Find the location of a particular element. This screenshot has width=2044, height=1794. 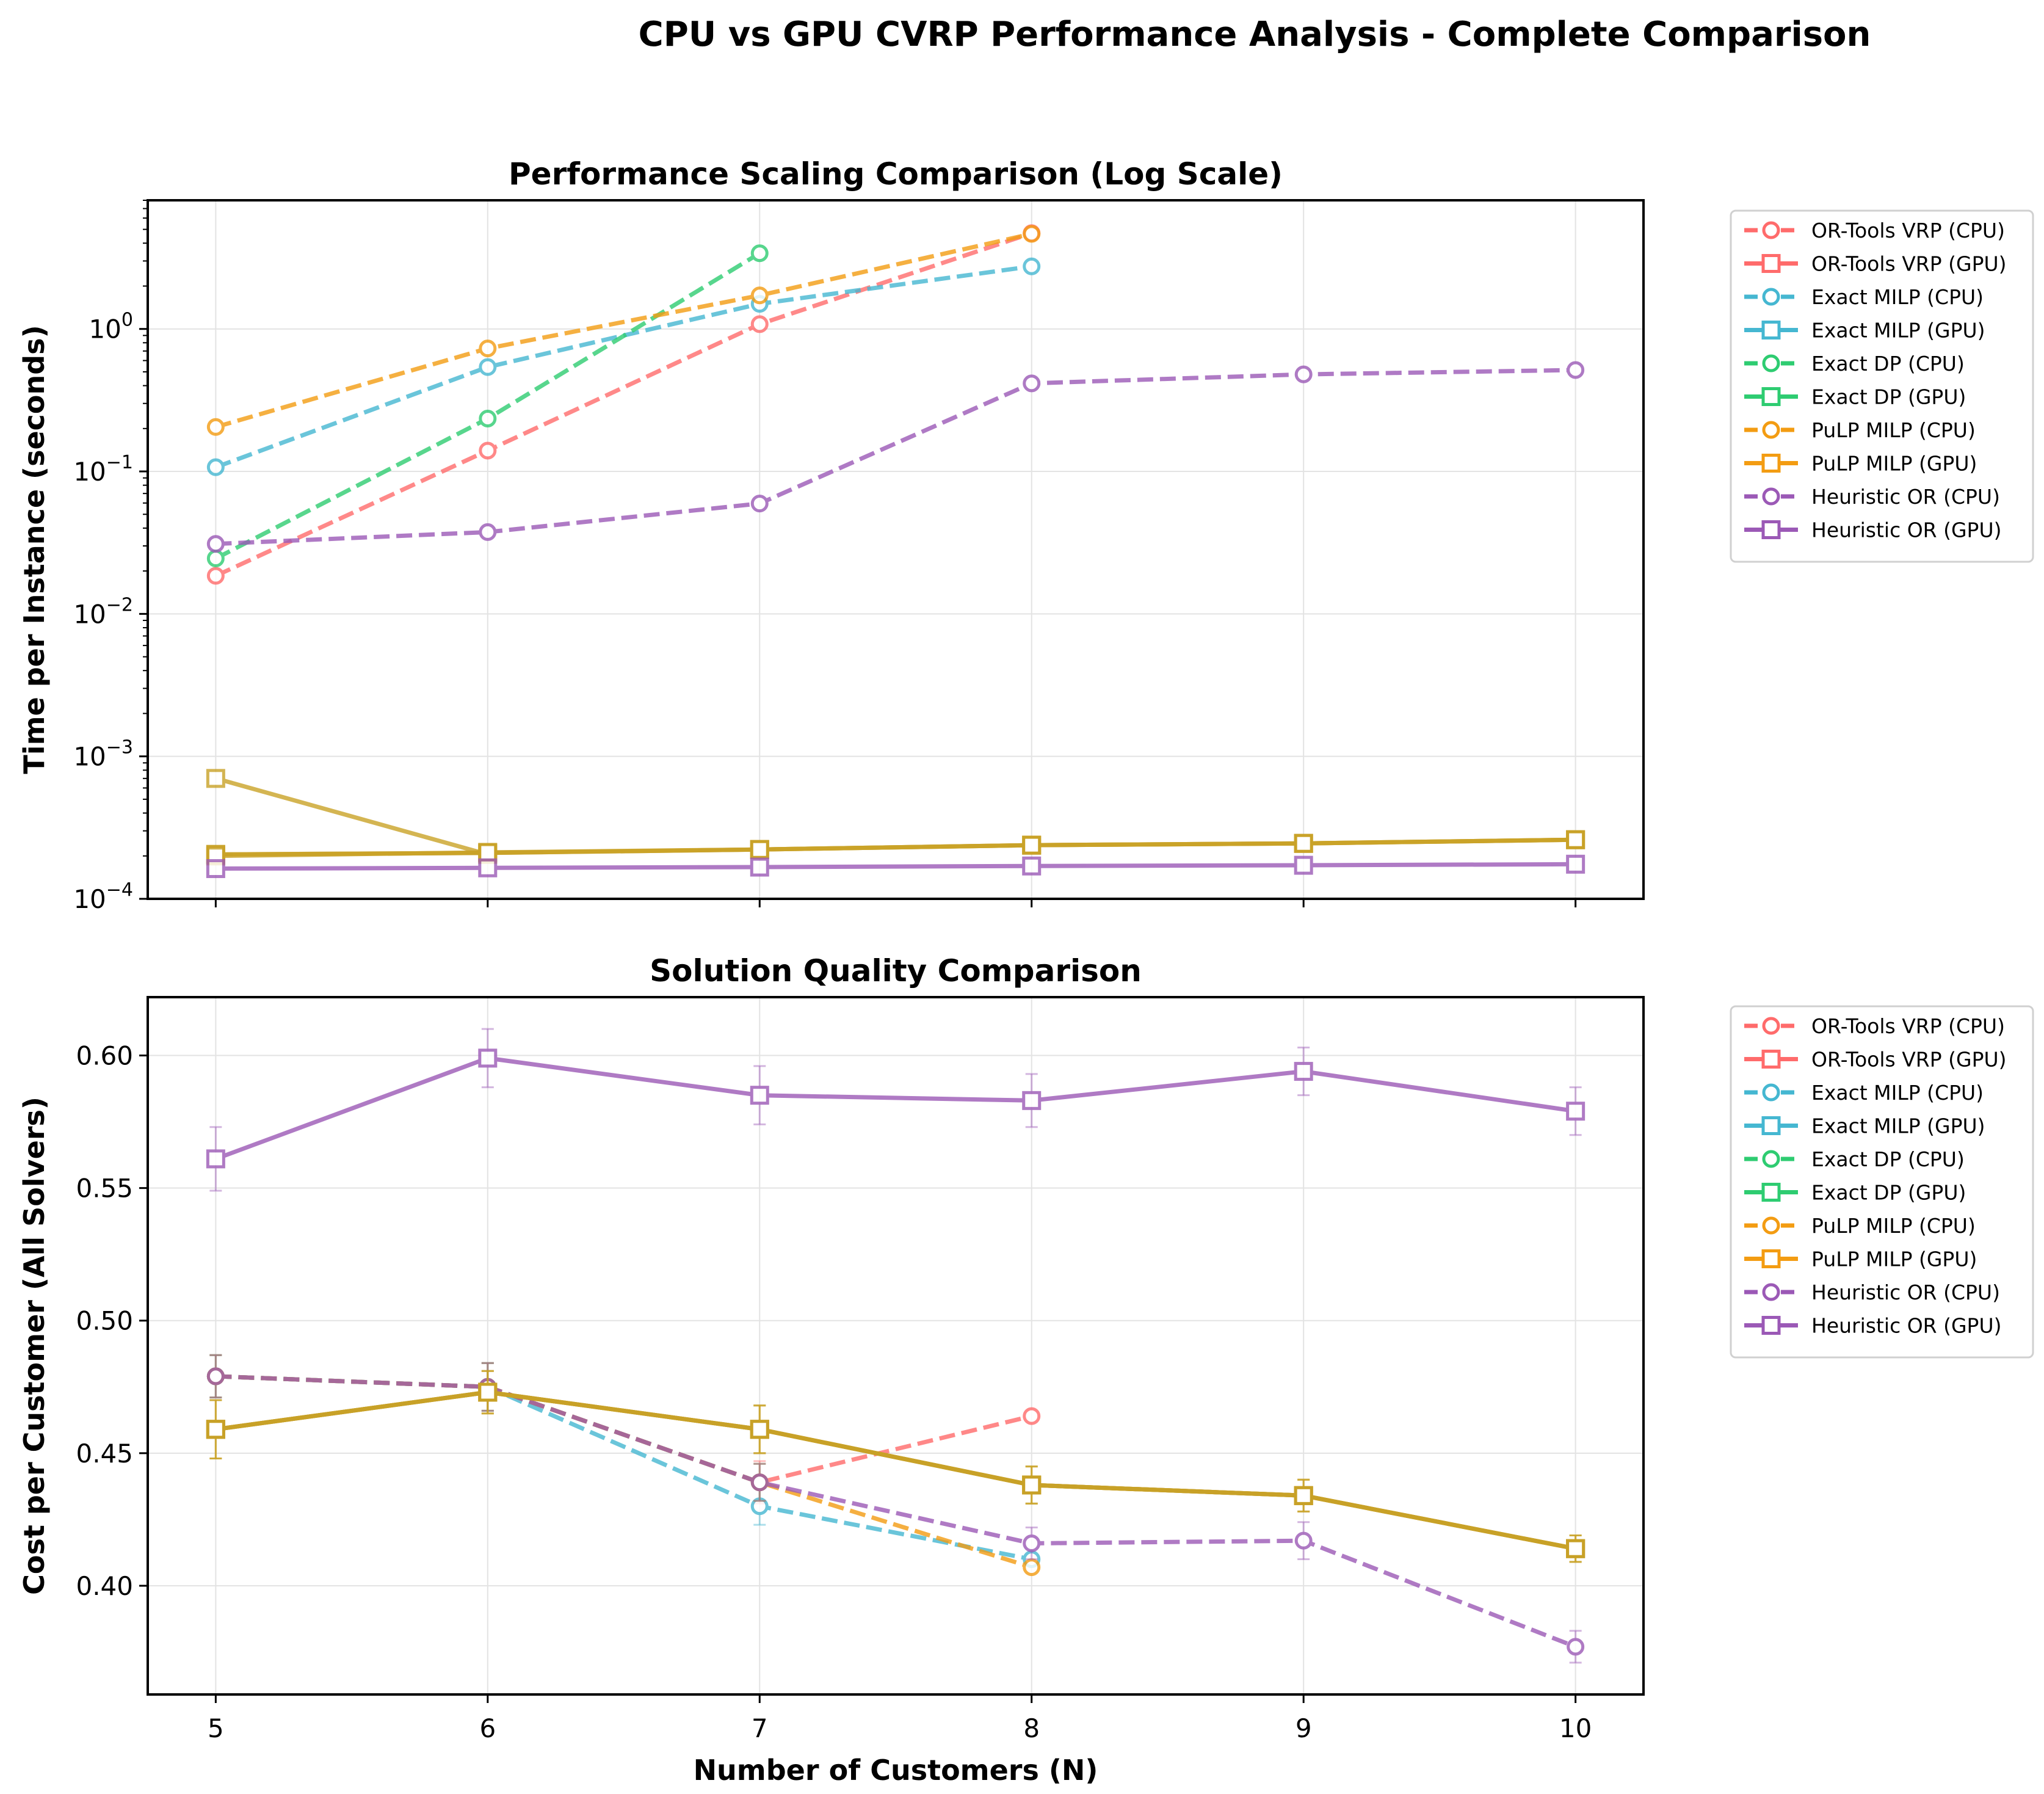

perf-y-ticks: 10⁻⁴ 10⁻³ 10⁻² 10⁻¹ 10⁰ is located at coordinates (111, 557).